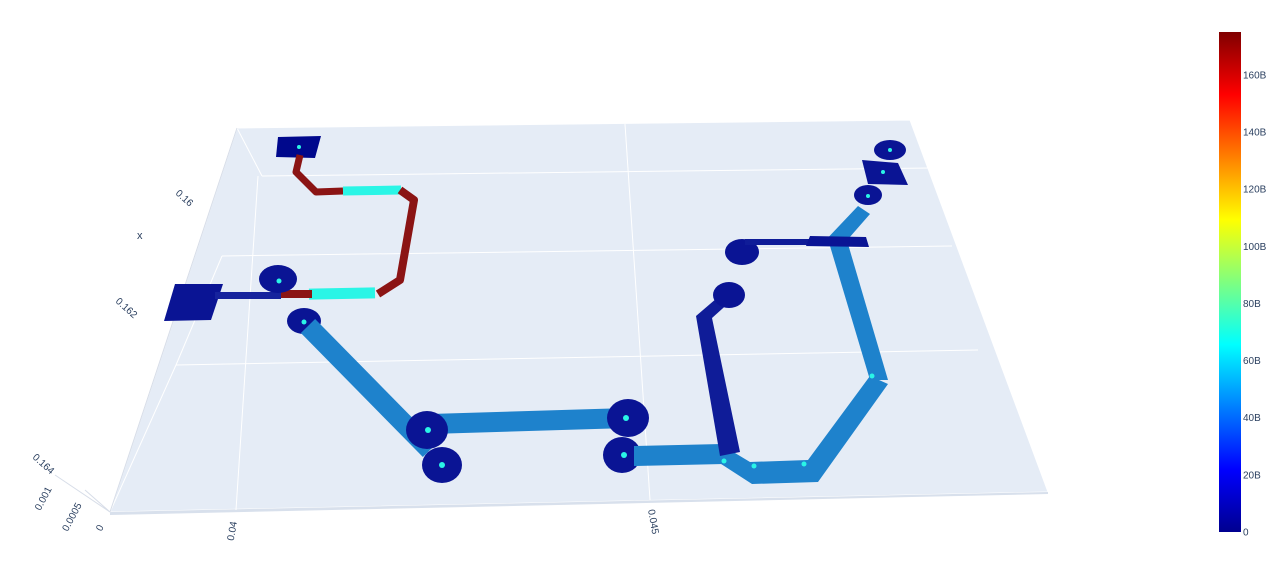  I want to click on colorbar-tick: 160B, so click(1255, 75).